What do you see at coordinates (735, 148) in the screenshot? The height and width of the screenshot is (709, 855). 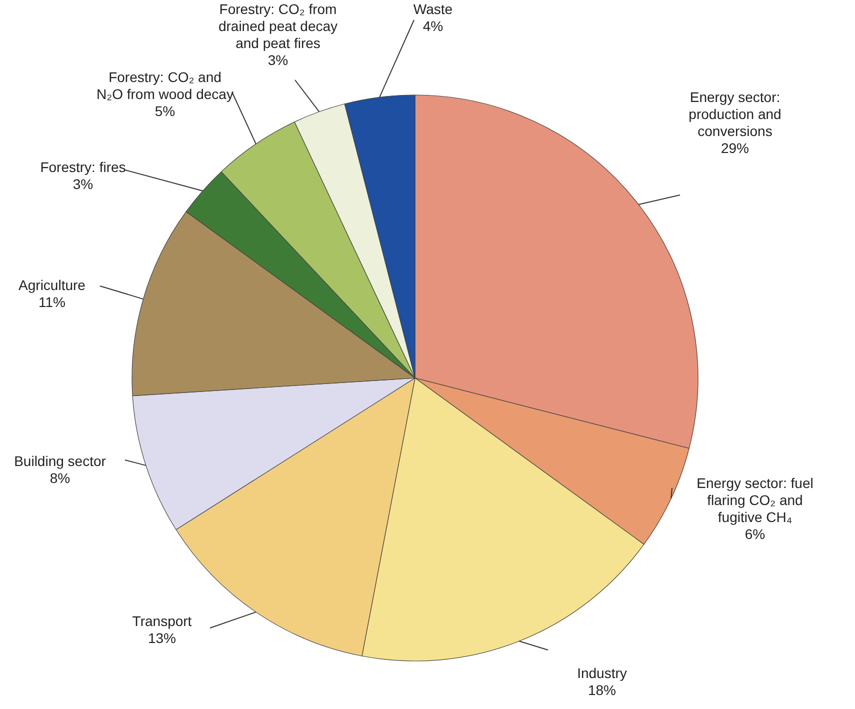 I see `data-label: 29%` at bounding box center [735, 148].